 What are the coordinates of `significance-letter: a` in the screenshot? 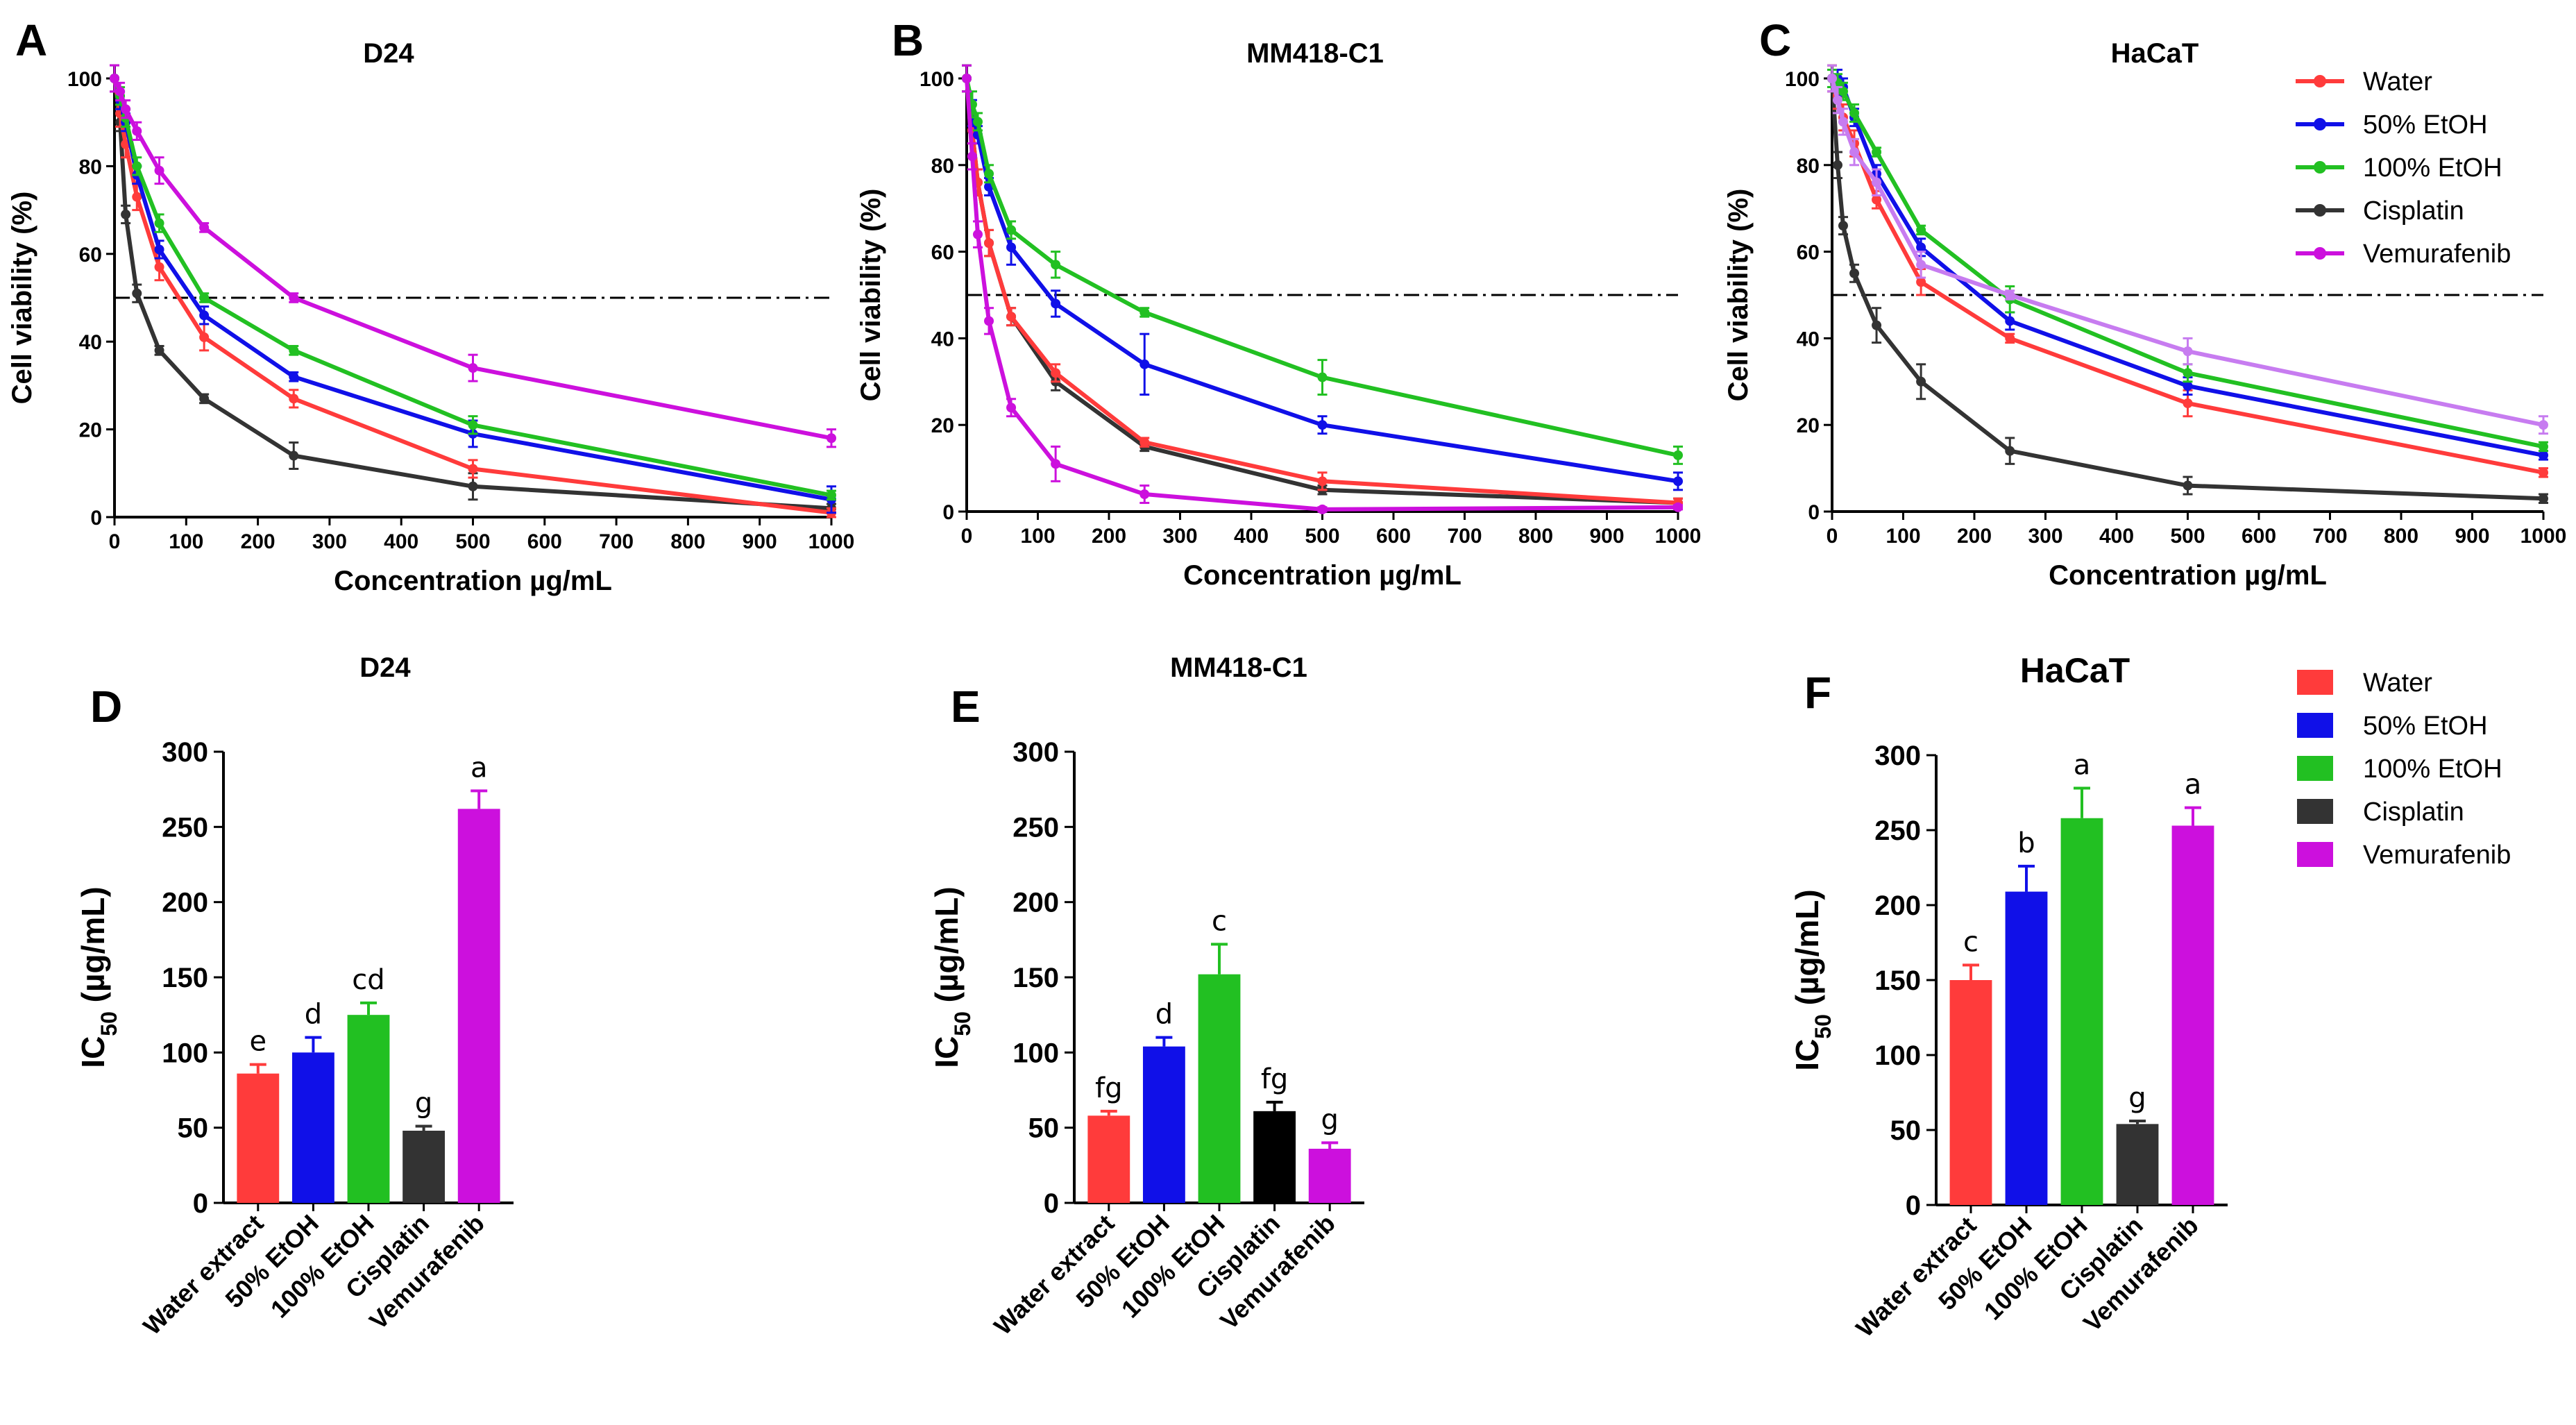 It's located at (2082, 766).